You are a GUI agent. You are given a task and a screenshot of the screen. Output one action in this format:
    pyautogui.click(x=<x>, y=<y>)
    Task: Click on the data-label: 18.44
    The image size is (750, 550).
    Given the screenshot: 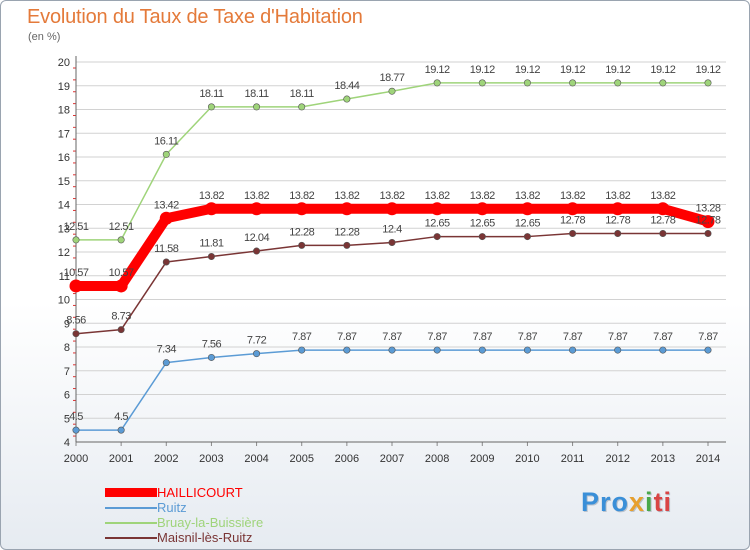 What is the action you would take?
    pyautogui.click(x=346, y=86)
    